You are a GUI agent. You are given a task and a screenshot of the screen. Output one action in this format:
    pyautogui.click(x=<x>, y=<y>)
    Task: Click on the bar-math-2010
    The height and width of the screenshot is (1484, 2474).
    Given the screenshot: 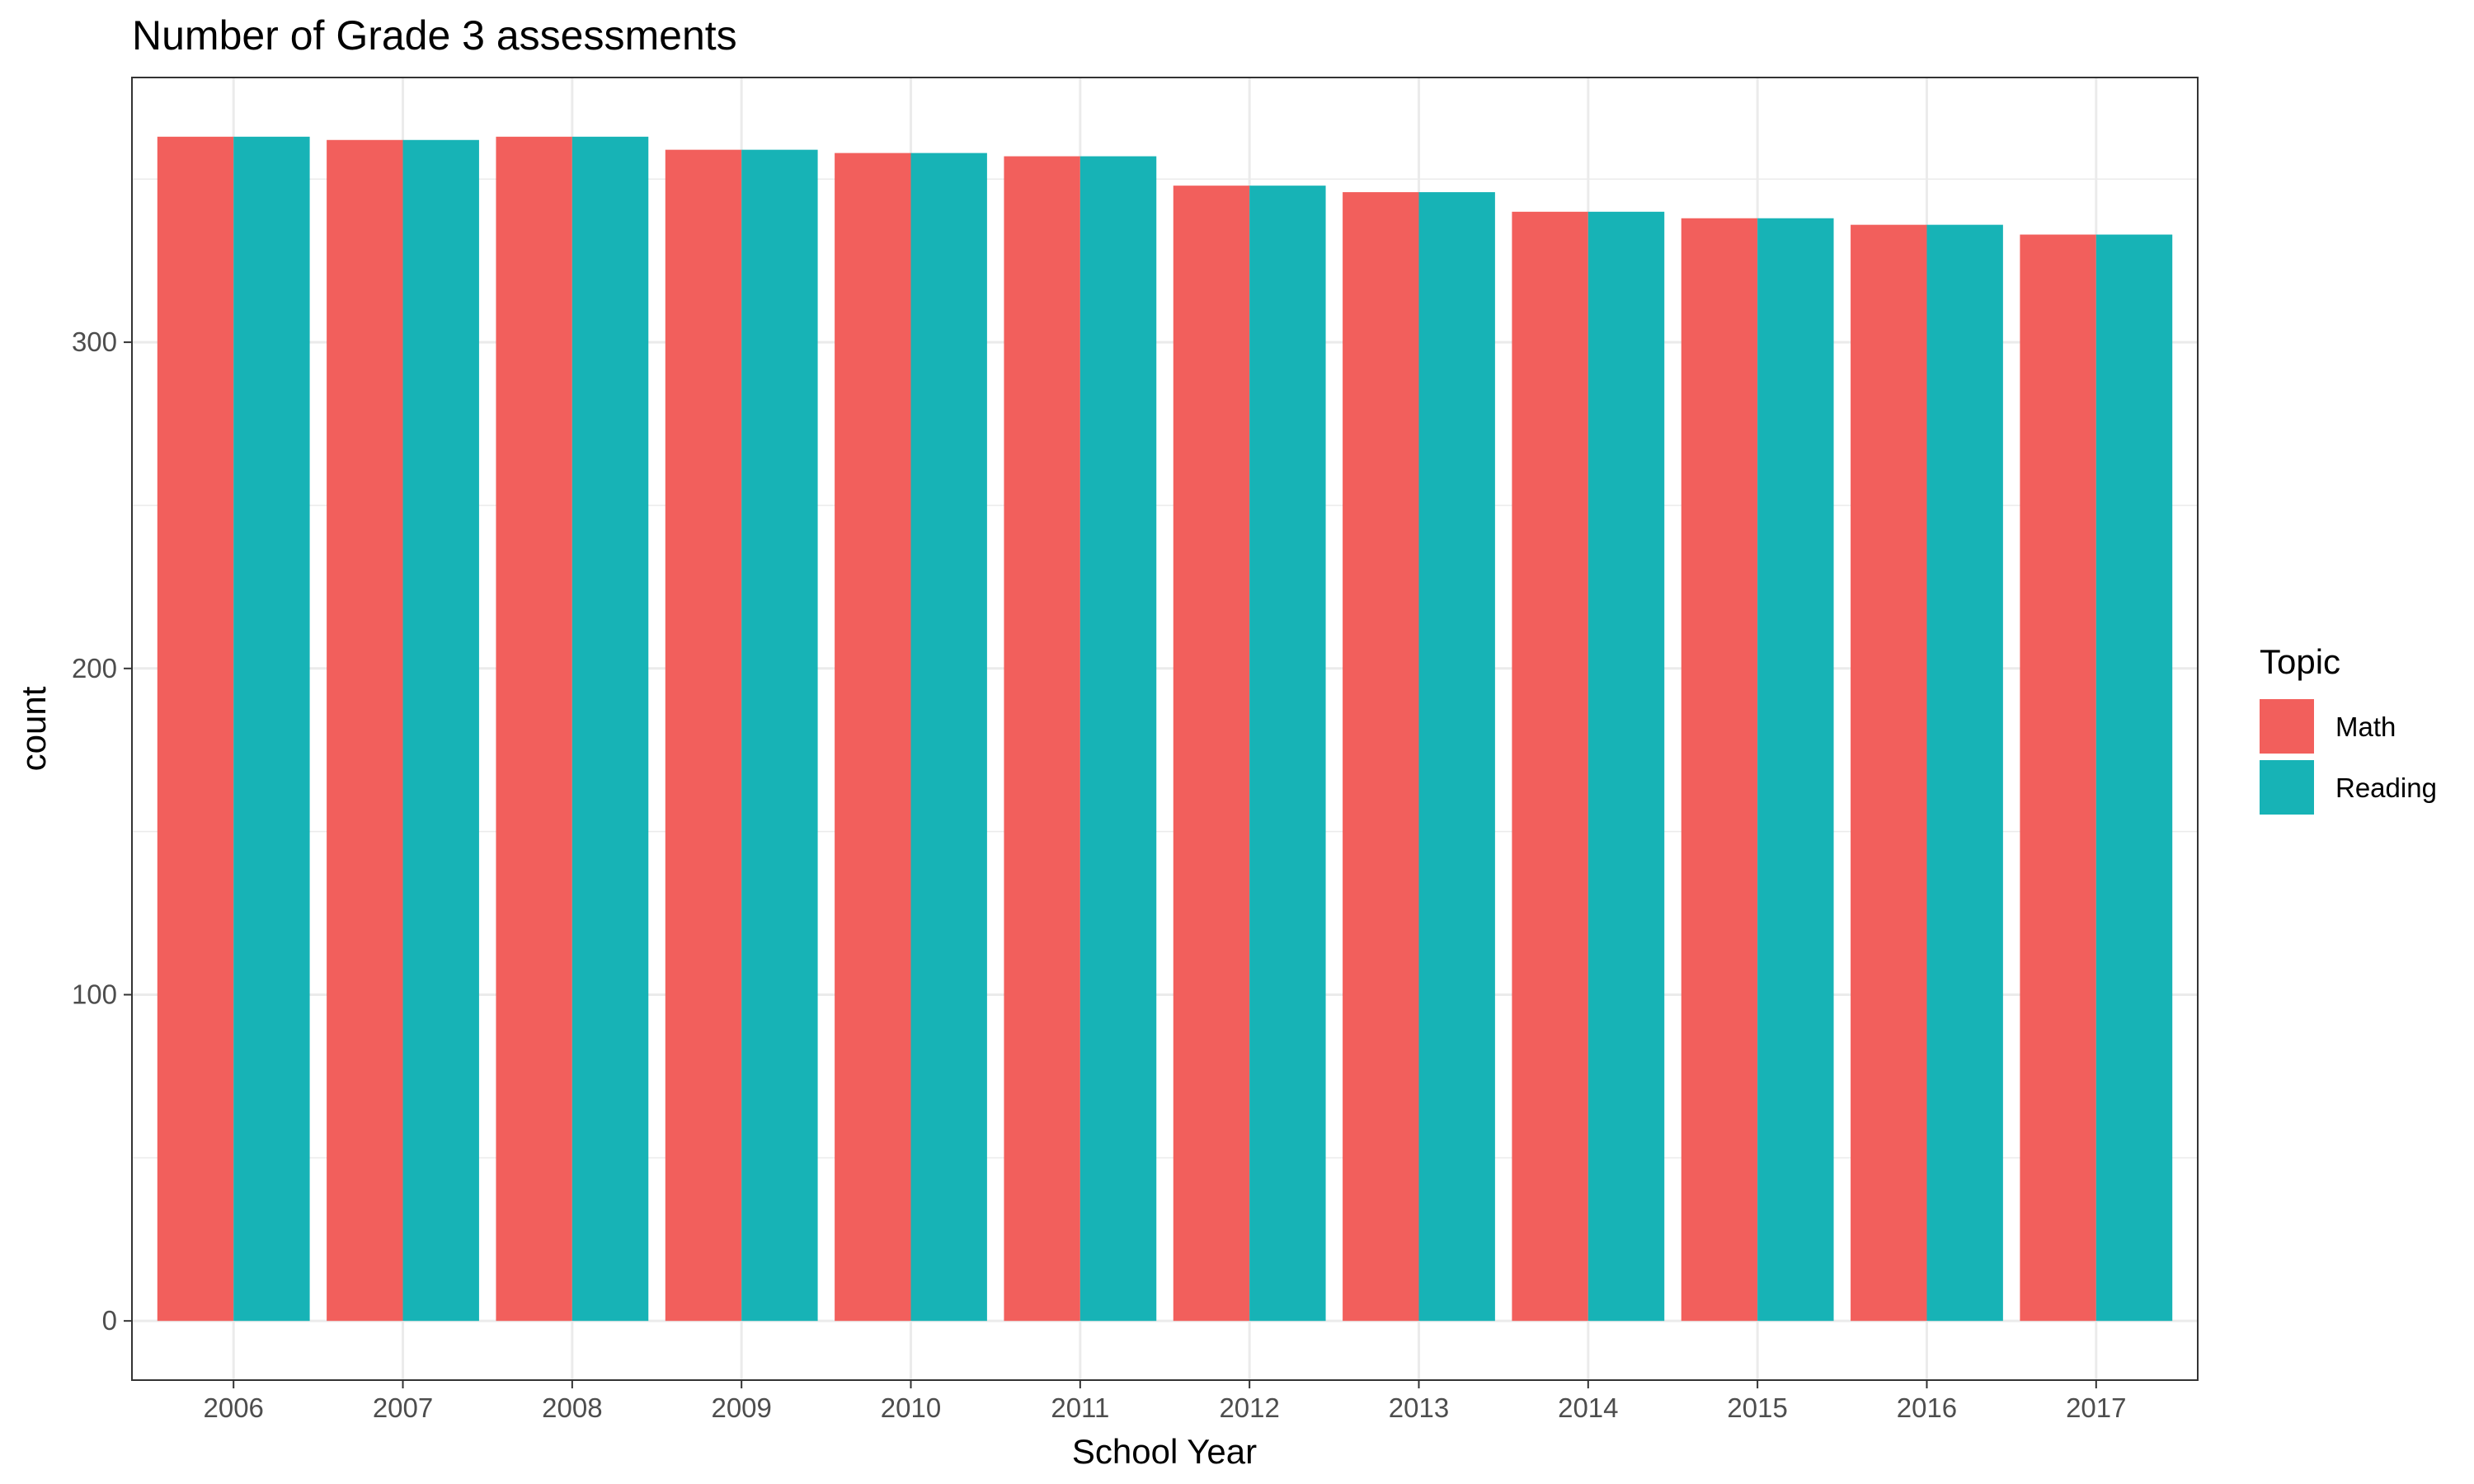 What is the action you would take?
    pyautogui.click(x=873, y=737)
    